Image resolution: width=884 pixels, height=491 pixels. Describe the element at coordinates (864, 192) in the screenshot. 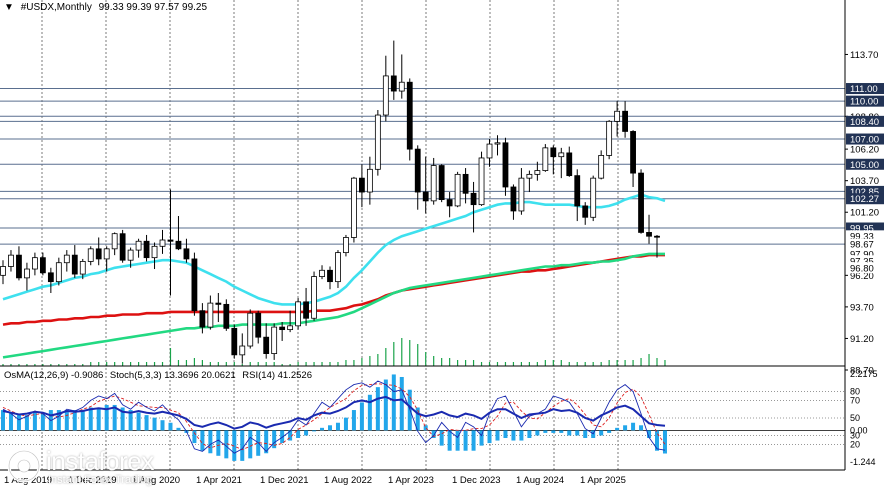

I see `price-level-label: 102.85` at that location.